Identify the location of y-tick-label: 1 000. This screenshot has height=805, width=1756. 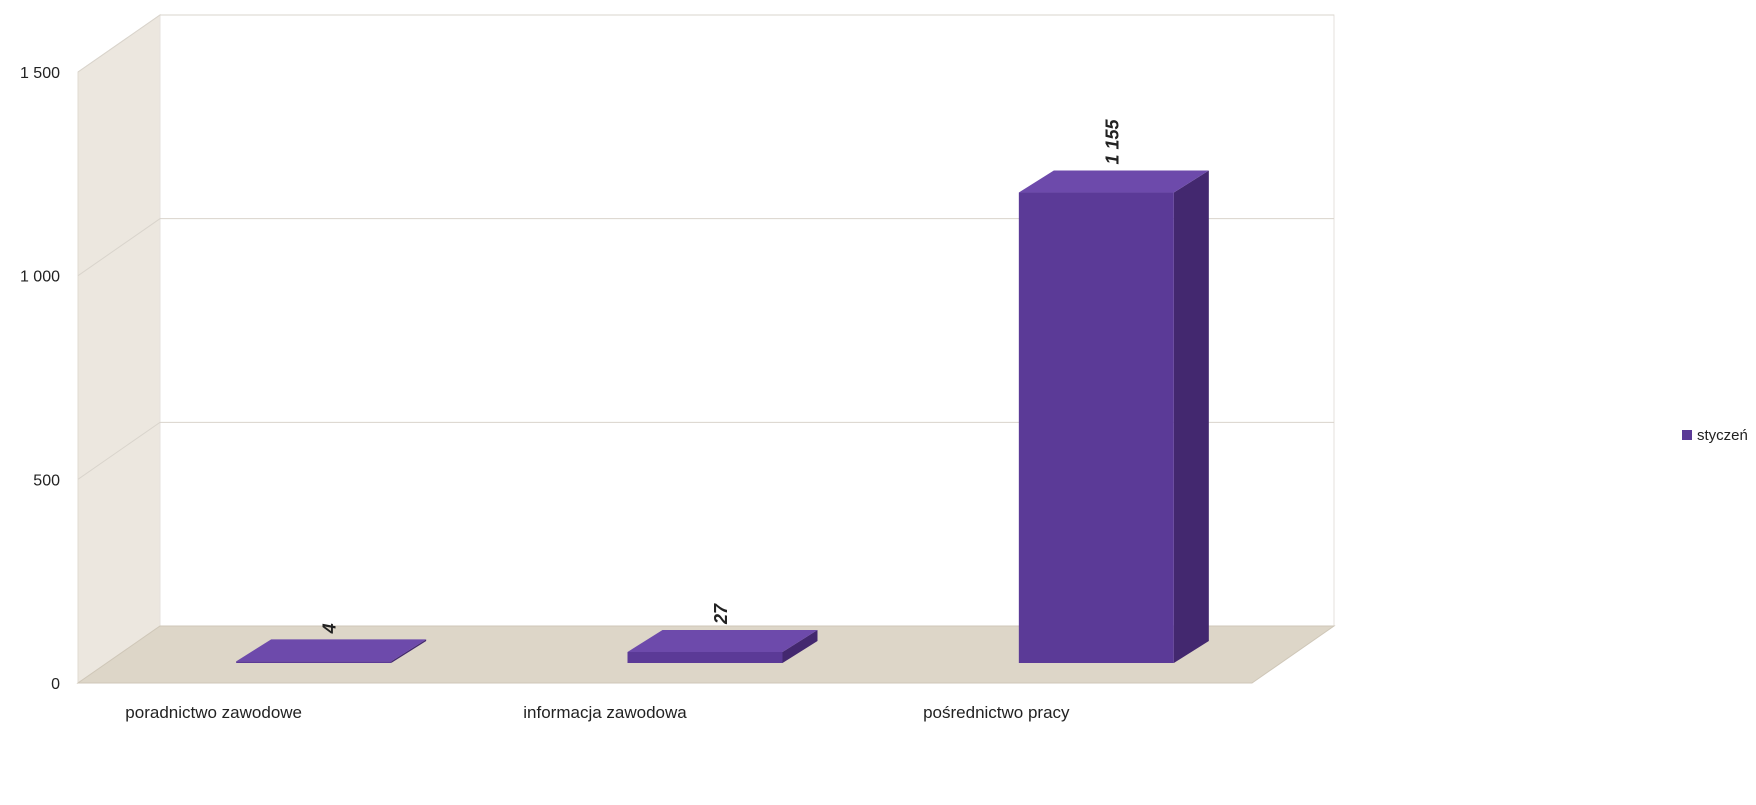
(40, 277).